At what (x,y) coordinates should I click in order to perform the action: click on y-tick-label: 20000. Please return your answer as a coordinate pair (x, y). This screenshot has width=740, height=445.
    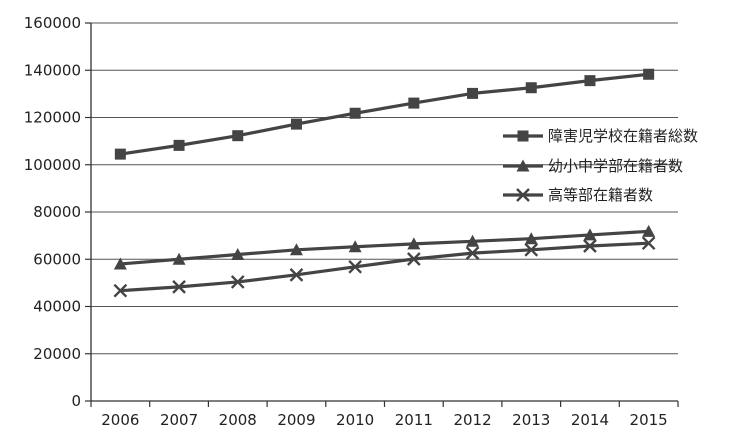
    Looking at the image, I should click on (57, 354).